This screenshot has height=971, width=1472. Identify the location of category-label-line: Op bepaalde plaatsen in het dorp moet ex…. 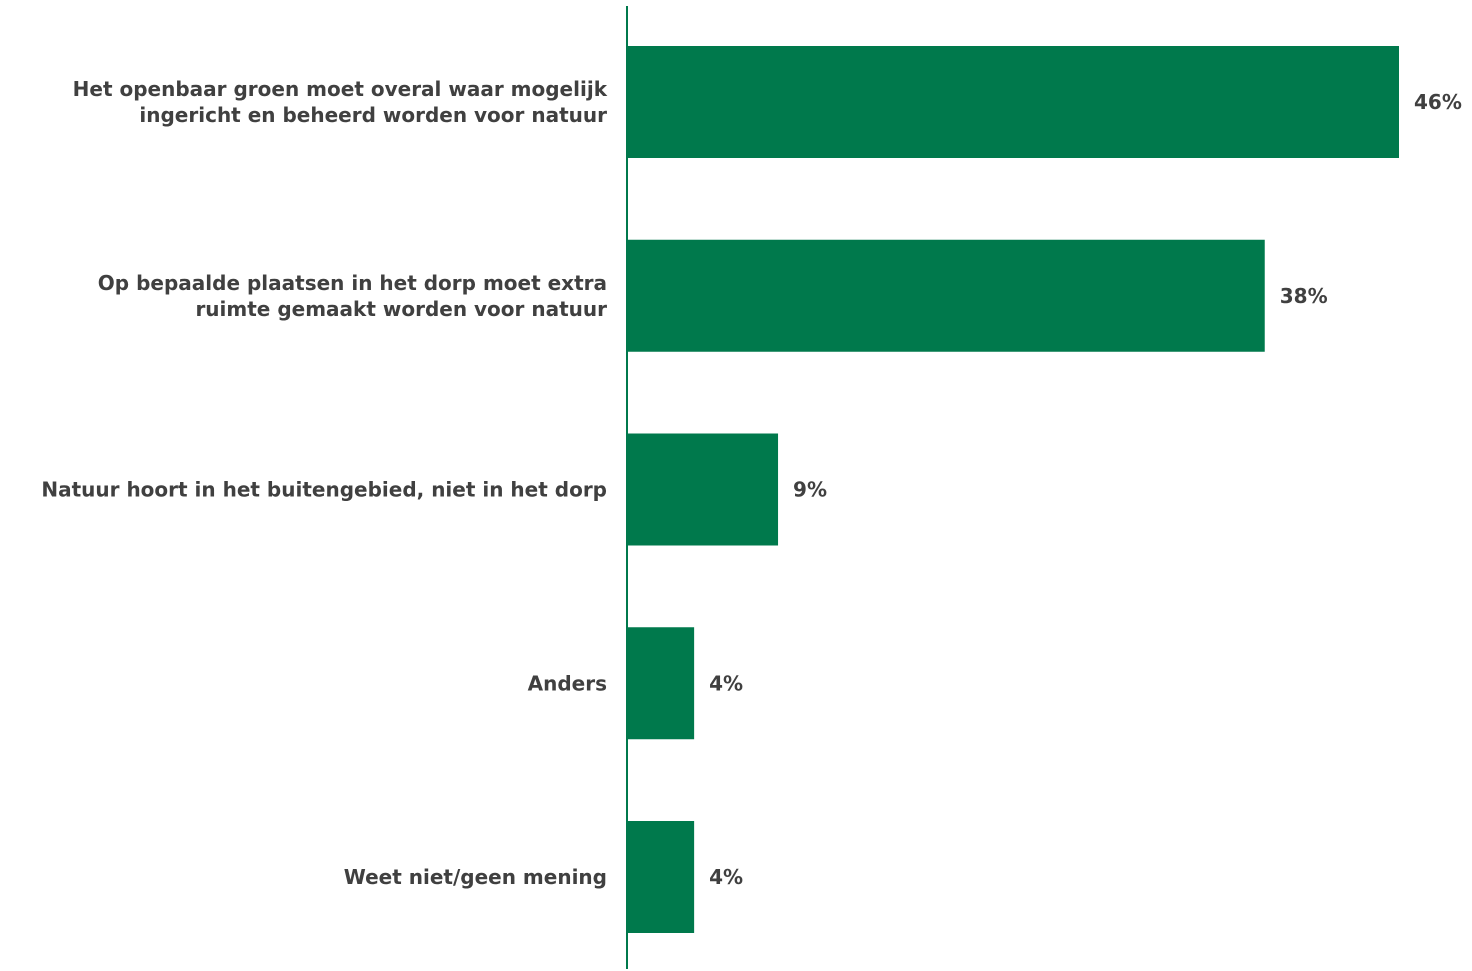
(352, 283).